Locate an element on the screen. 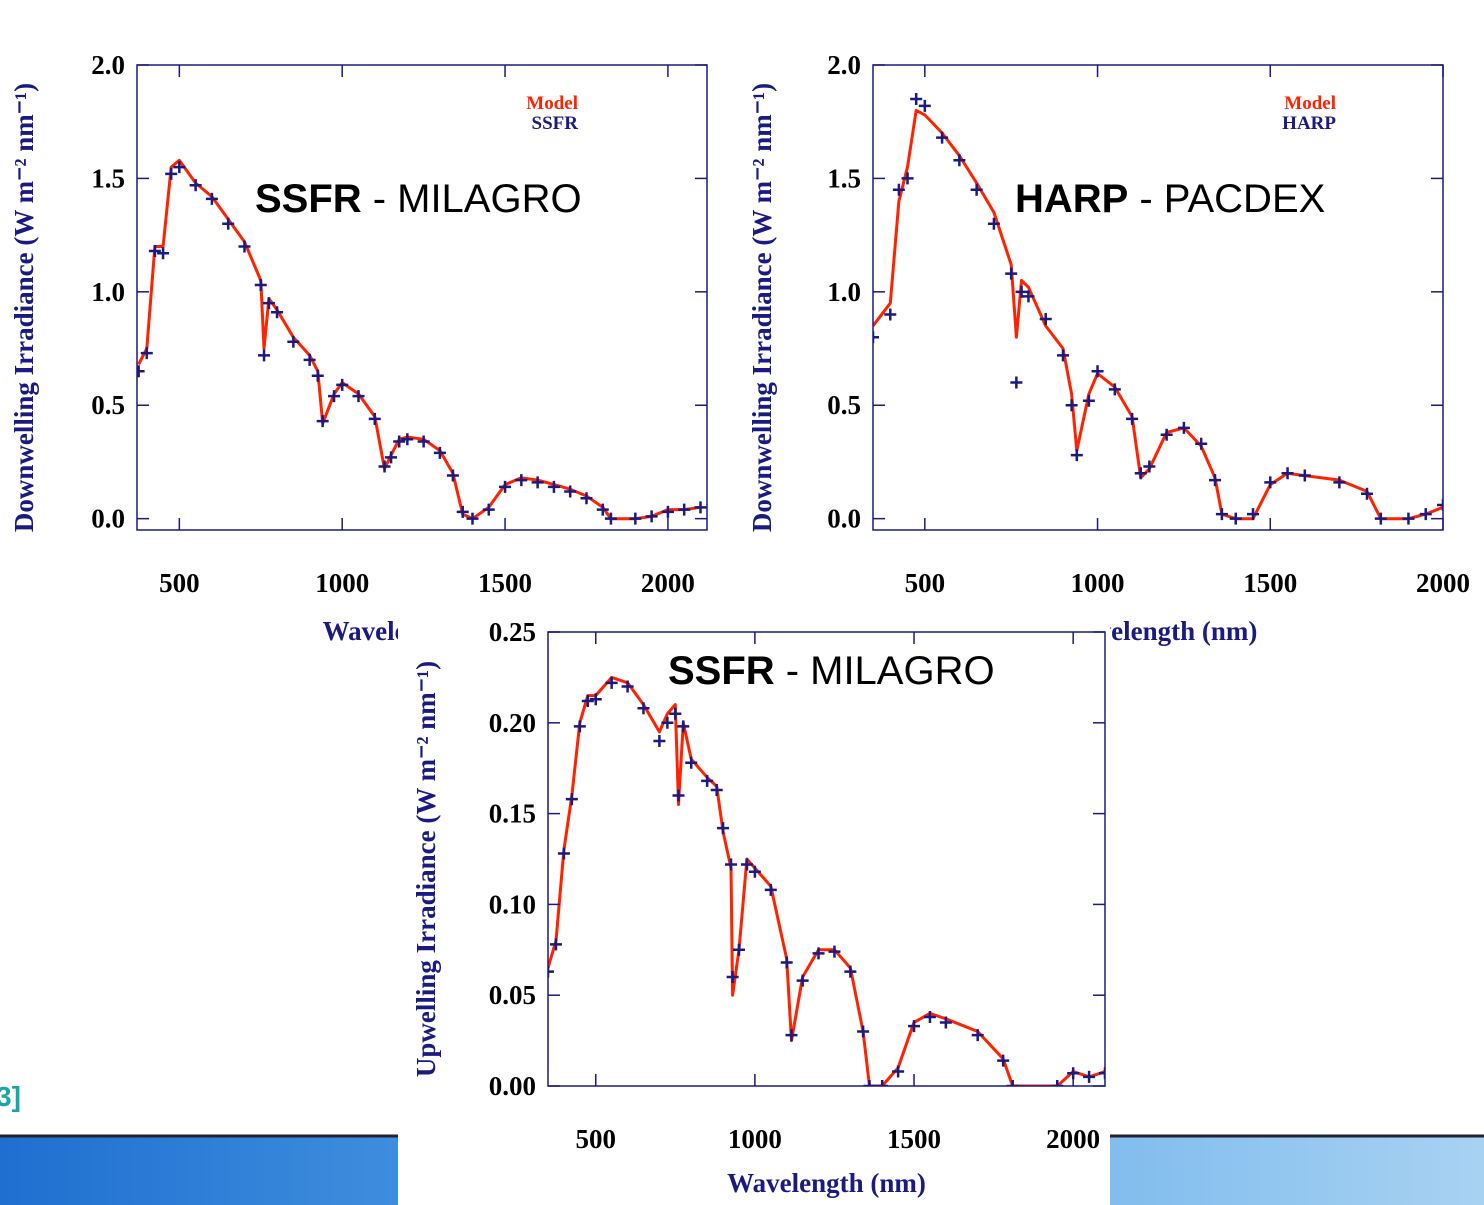  y-tick-label: 0.15 is located at coordinates (512, 814).